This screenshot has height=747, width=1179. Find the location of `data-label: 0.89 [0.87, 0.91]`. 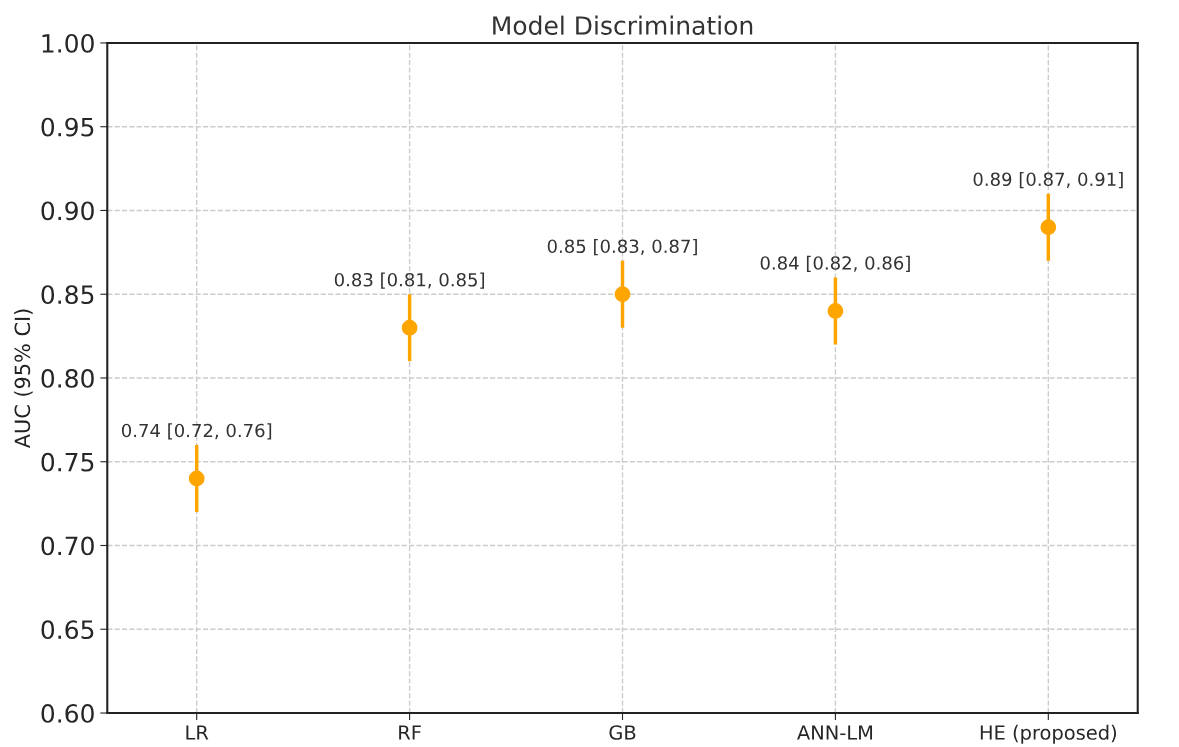

data-label: 0.89 [0.87, 0.91] is located at coordinates (1048, 180).